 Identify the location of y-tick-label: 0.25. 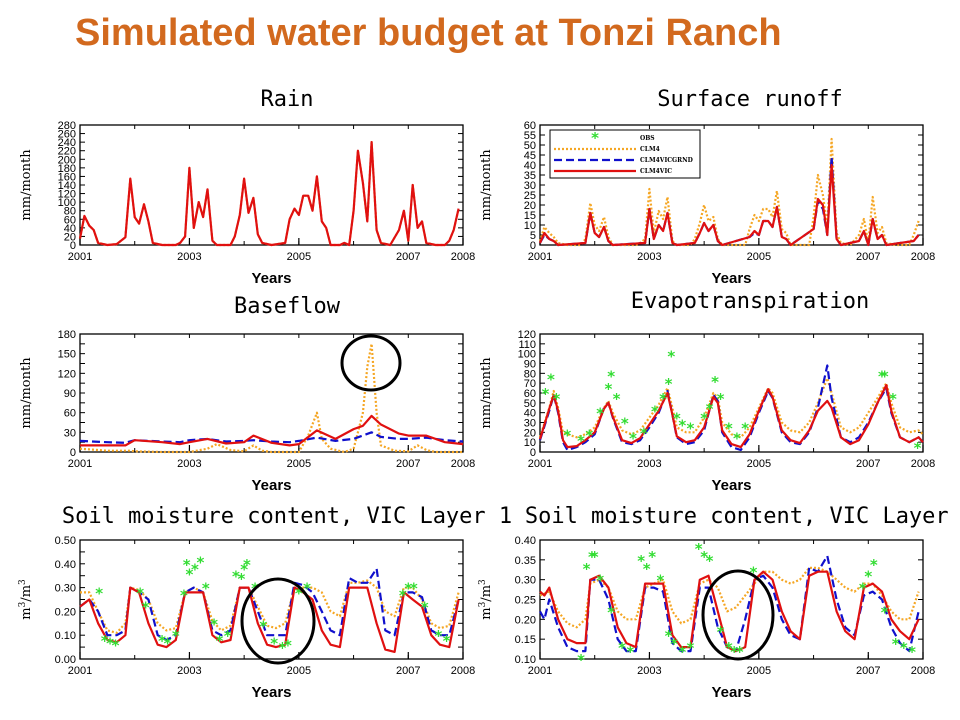
(525, 601).